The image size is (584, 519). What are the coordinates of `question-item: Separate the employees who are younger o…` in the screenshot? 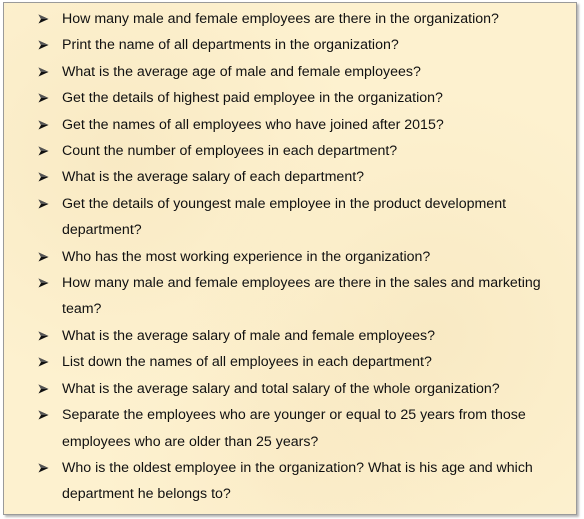 It's located at (290, 428).